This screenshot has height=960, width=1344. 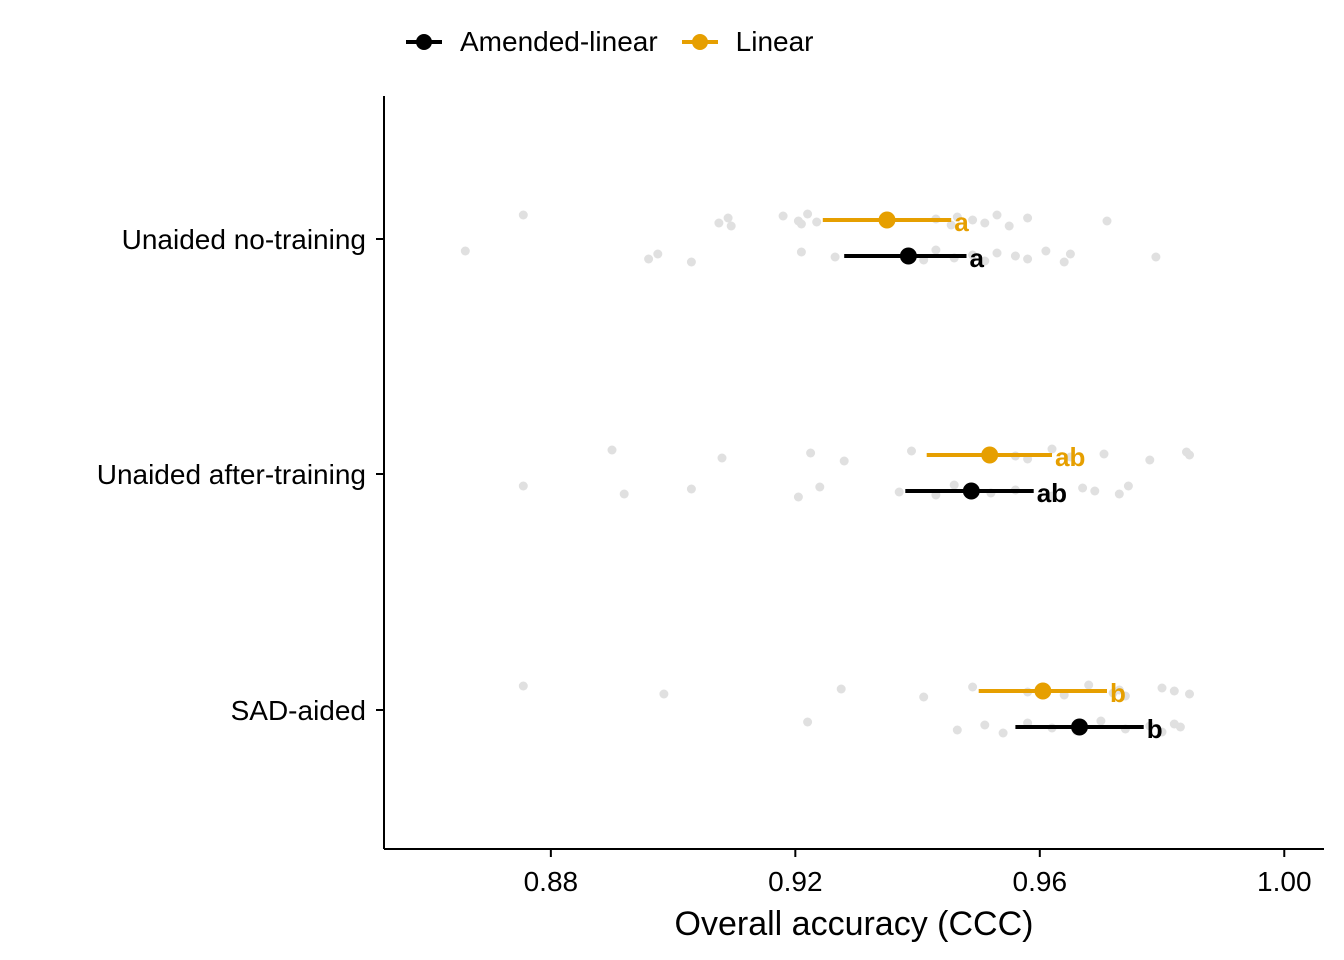 I want to click on legend: Amended-linear Linear, so click(x=620, y=42).